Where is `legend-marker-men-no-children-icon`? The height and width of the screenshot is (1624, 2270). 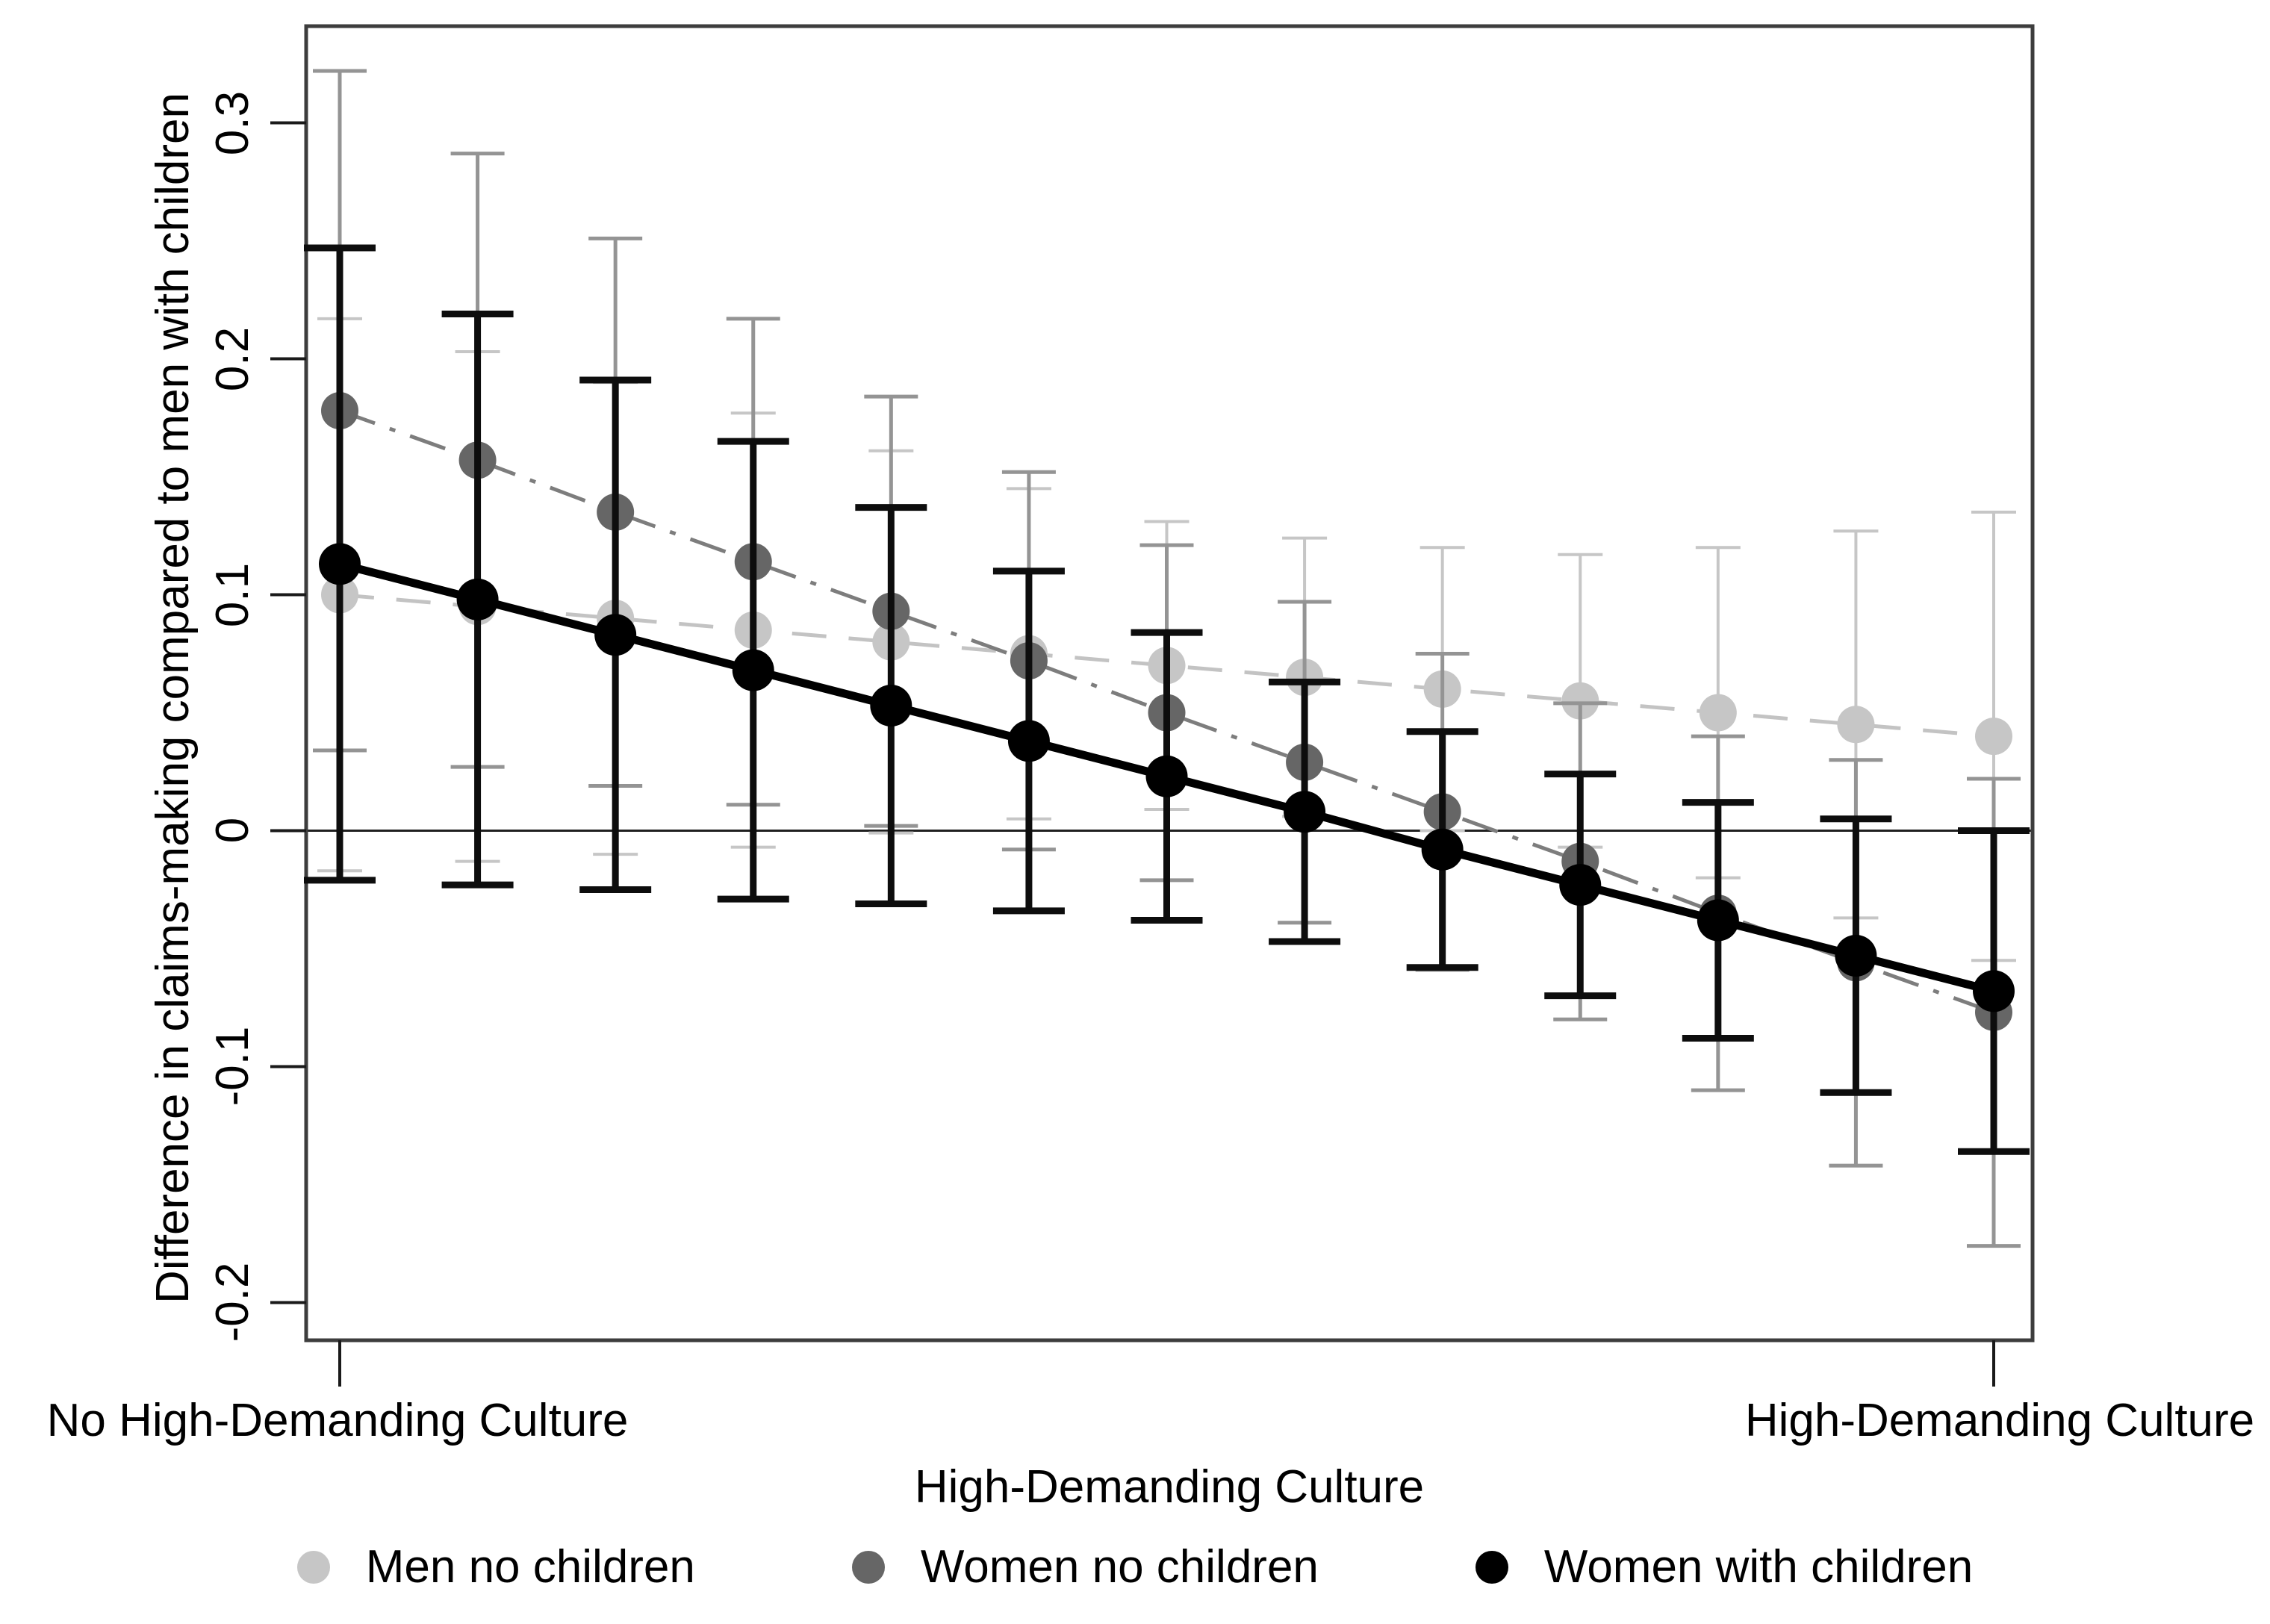 legend-marker-men-no-children-icon is located at coordinates (313, 1567).